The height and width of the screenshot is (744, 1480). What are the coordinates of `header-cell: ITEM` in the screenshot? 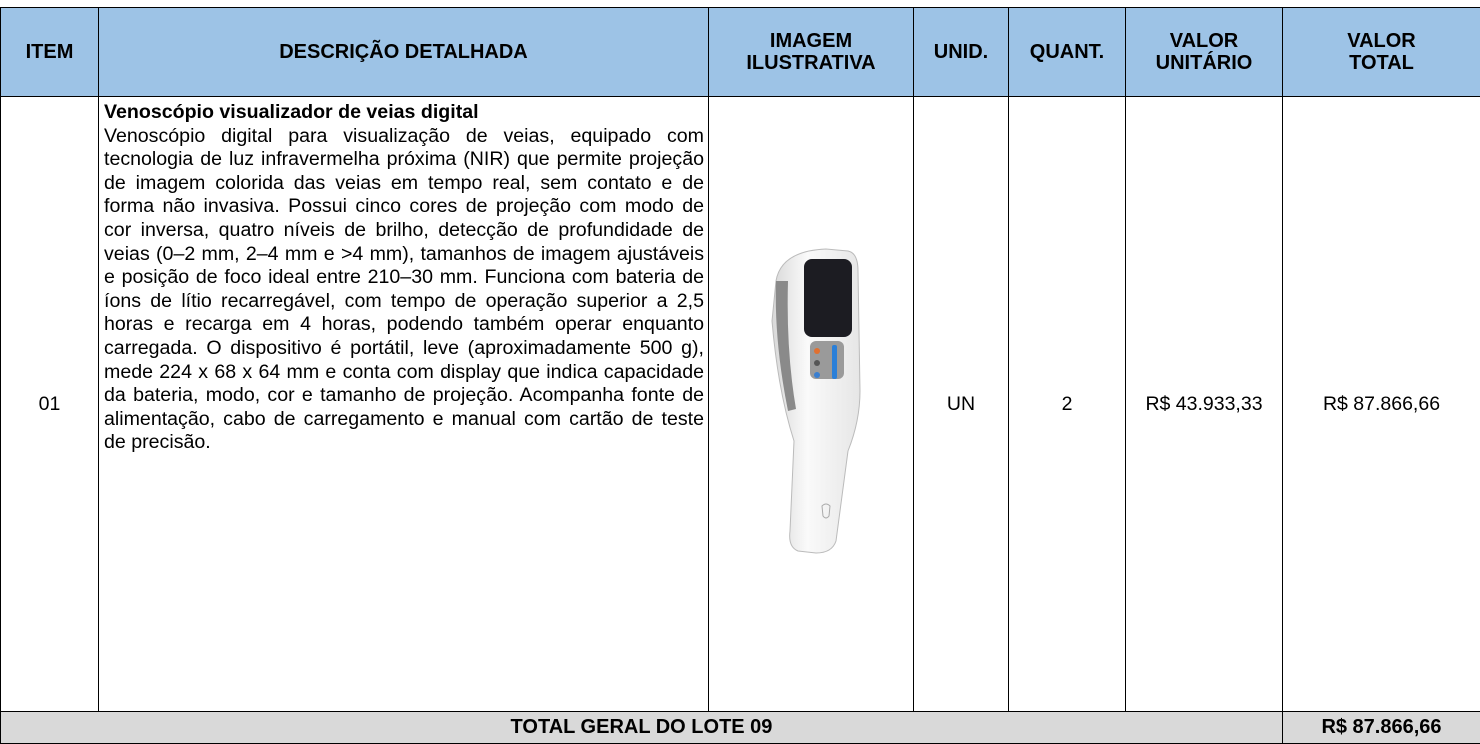 It's located at (49, 52).